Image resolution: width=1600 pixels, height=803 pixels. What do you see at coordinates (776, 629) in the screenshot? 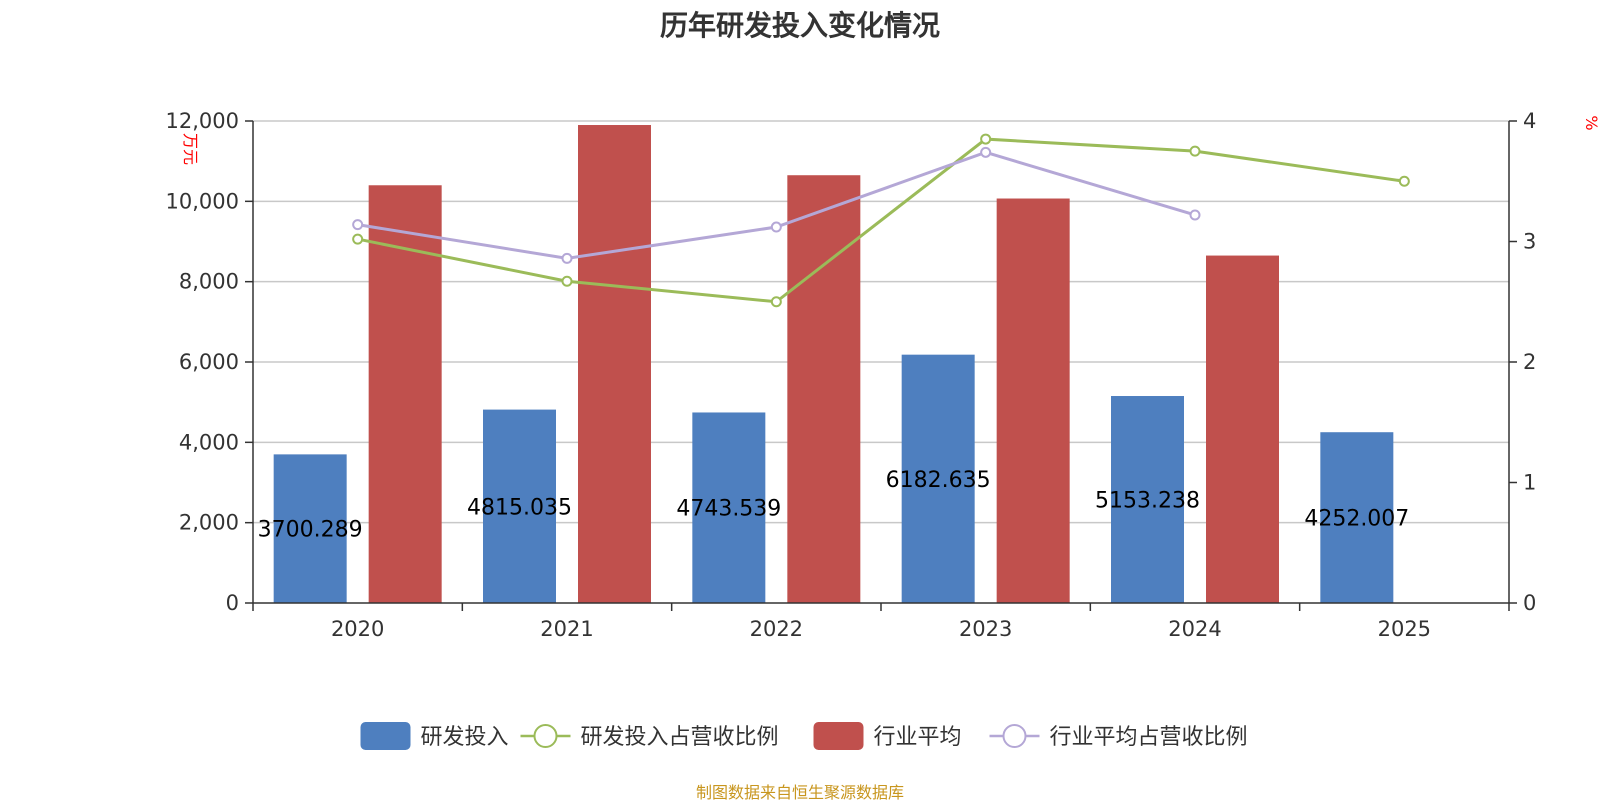
I see `x-tick-label: 2022` at bounding box center [776, 629].